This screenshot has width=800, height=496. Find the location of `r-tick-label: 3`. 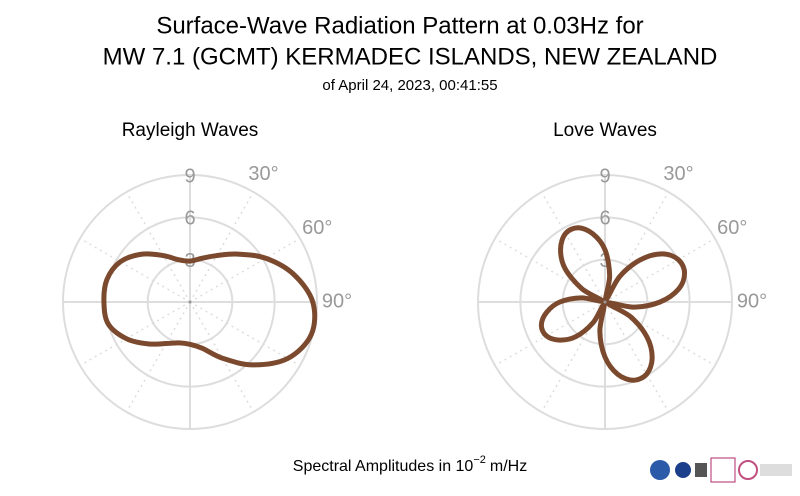

r-tick-label: 3 is located at coordinates (604, 261).